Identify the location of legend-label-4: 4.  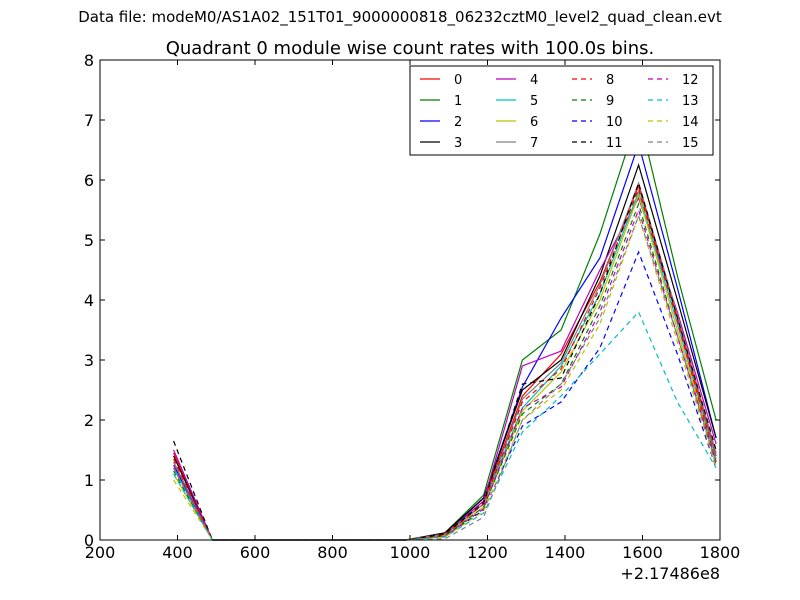
(534, 80).